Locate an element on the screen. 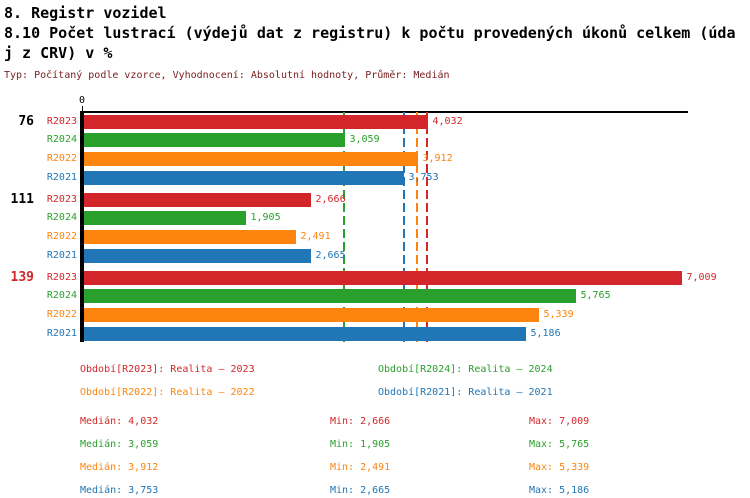 This screenshot has height=498, width=750. stat-max-r2024: Max: 5,765 is located at coordinates (559, 444).